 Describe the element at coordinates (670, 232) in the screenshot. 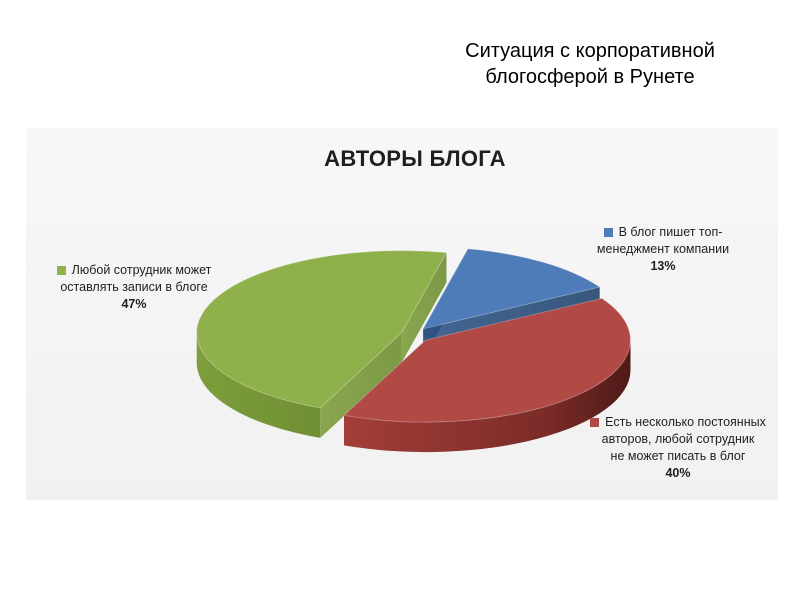

I see `slice-label-line: В блог пишет топ-` at that location.